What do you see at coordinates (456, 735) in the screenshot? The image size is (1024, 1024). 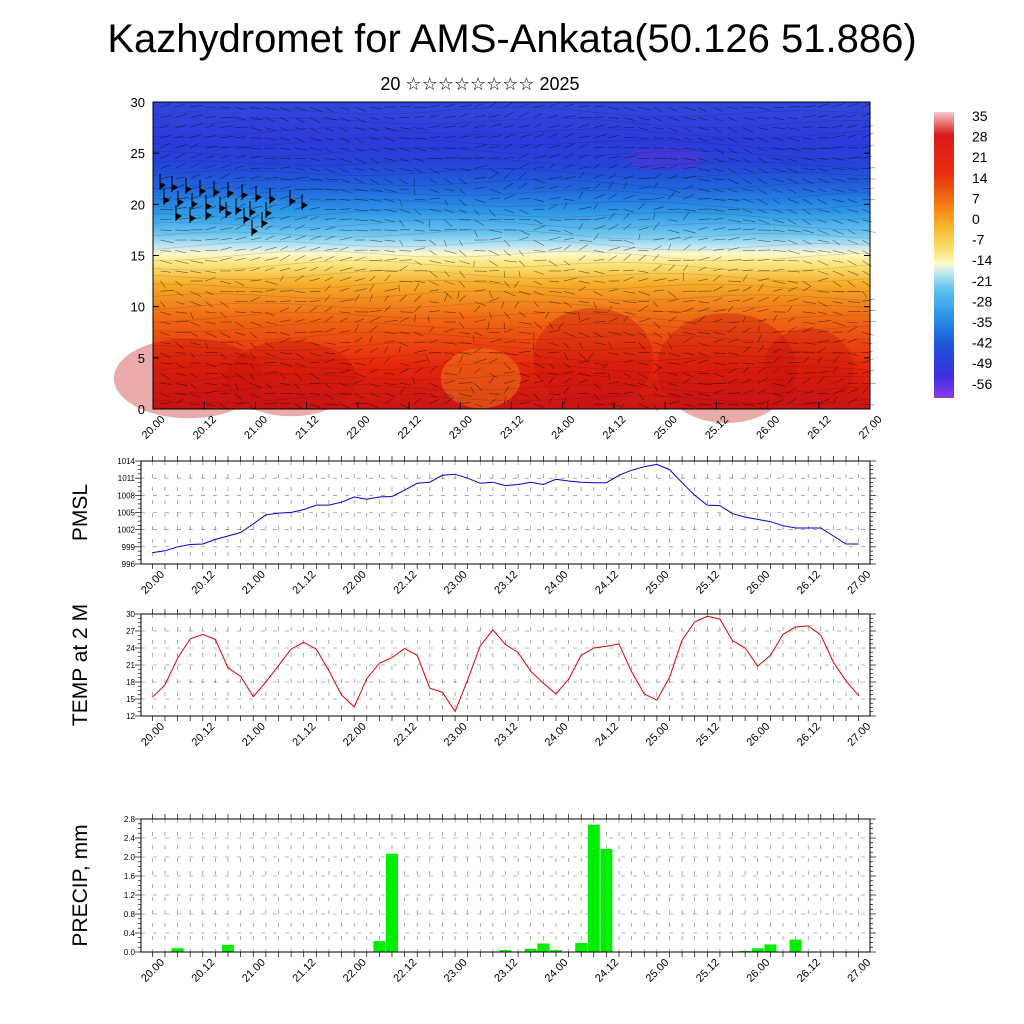 I see `x-tick-label: 23.00` at bounding box center [456, 735].